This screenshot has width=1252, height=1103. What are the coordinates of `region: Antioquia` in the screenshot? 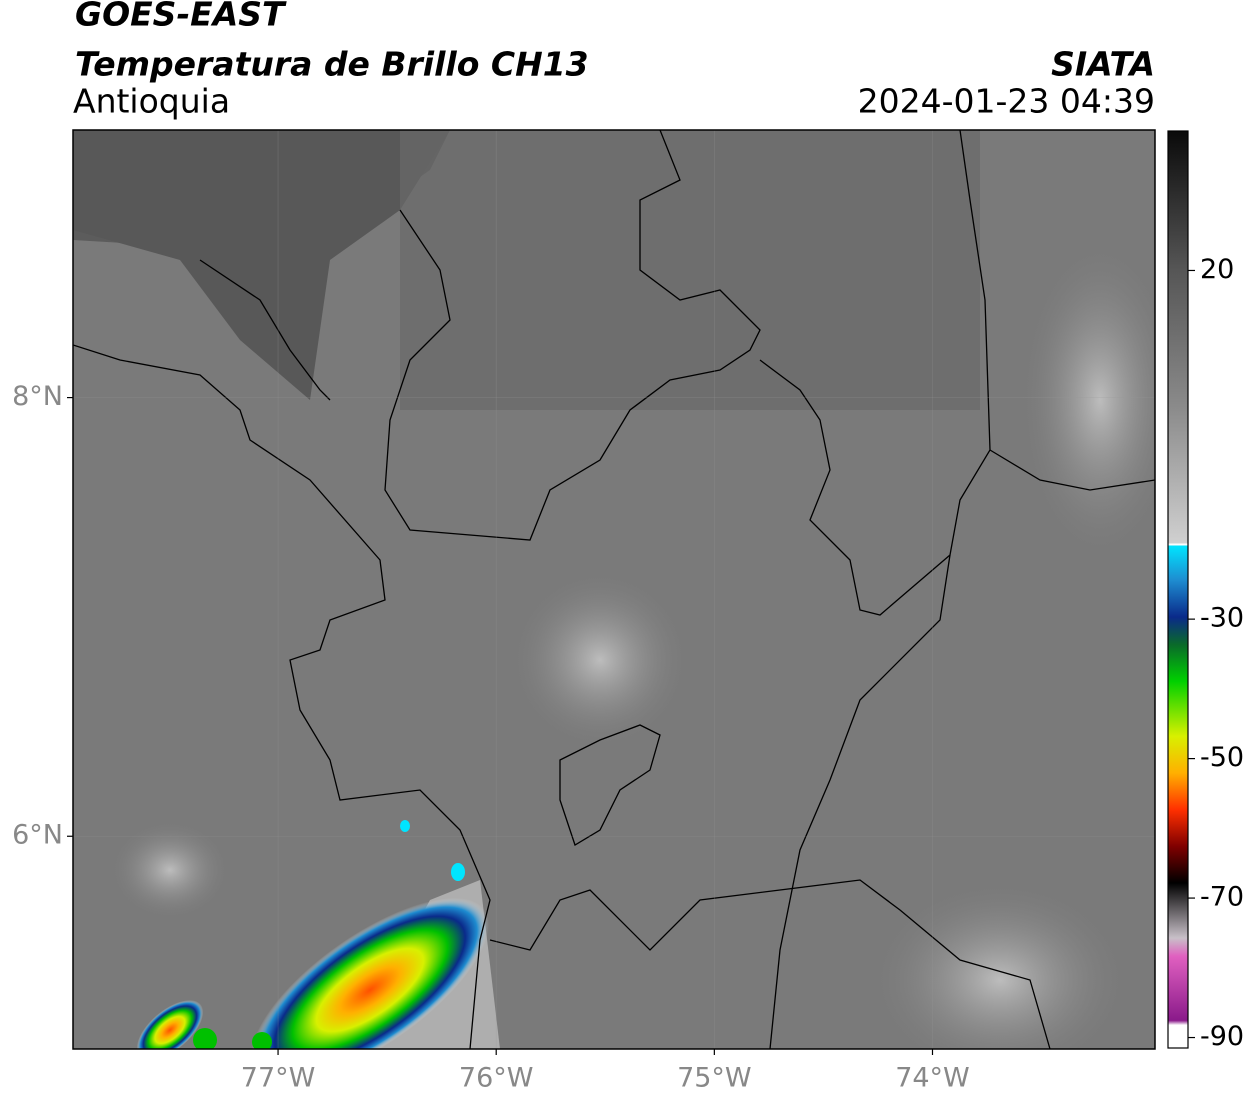 It's located at (151, 101).